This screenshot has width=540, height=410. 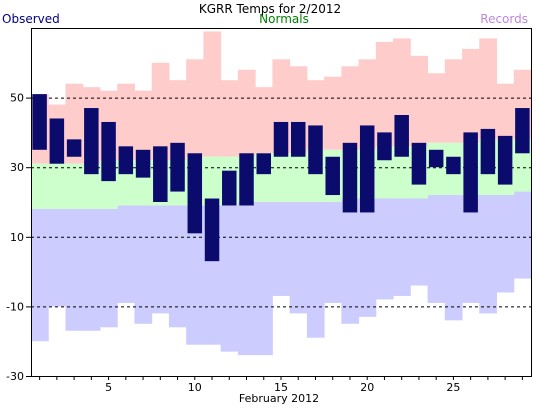 I want to click on y-tick-label: 10, so click(x=17, y=237).